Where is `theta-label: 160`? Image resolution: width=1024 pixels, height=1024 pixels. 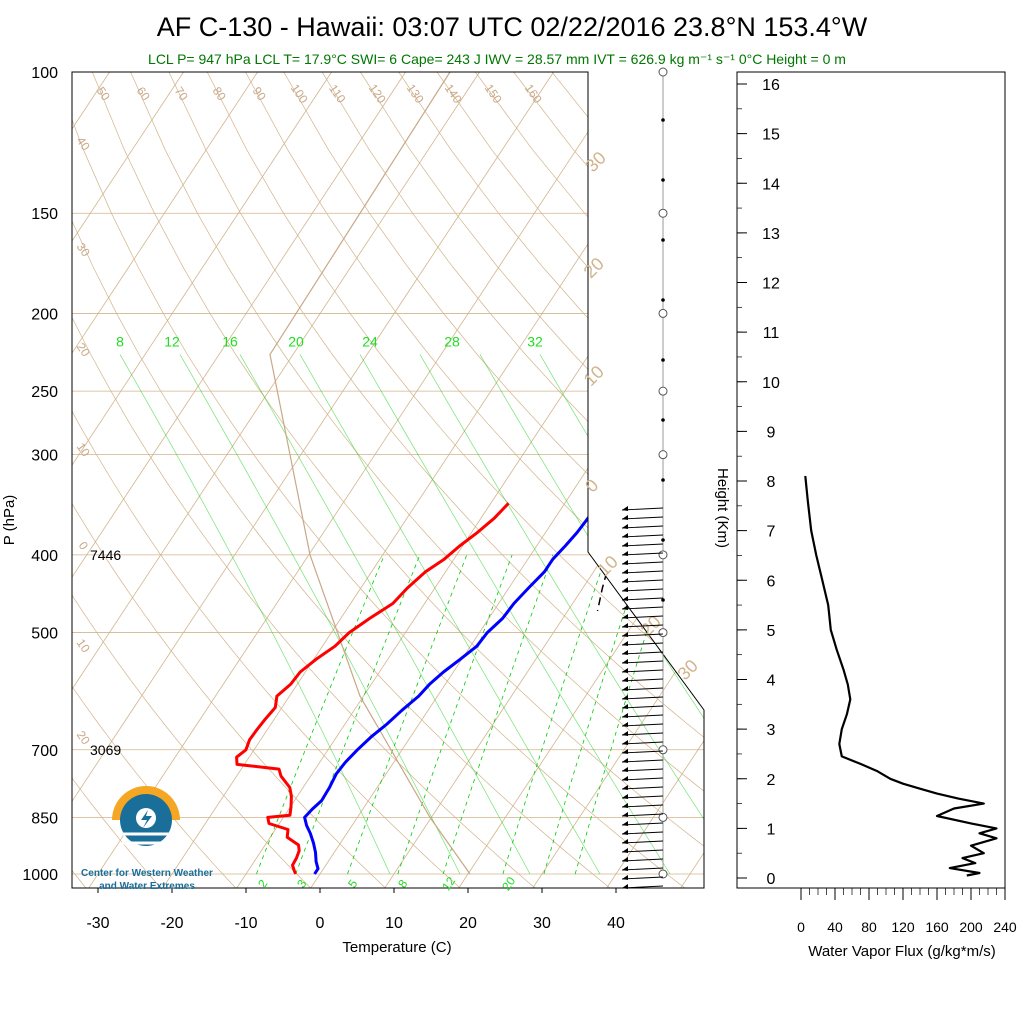 theta-label: 160 is located at coordinates (533, 93).